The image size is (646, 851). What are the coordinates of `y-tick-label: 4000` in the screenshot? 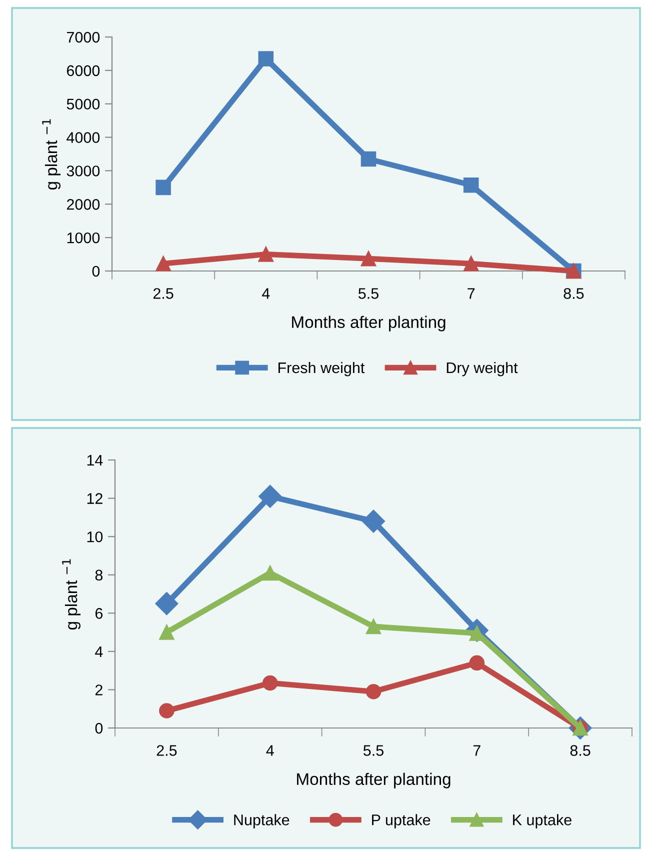 It's located at (83, 137).